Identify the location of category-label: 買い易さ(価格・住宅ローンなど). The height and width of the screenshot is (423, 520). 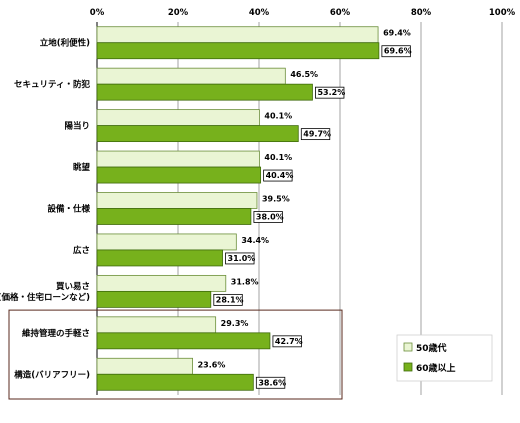
(45, 292).